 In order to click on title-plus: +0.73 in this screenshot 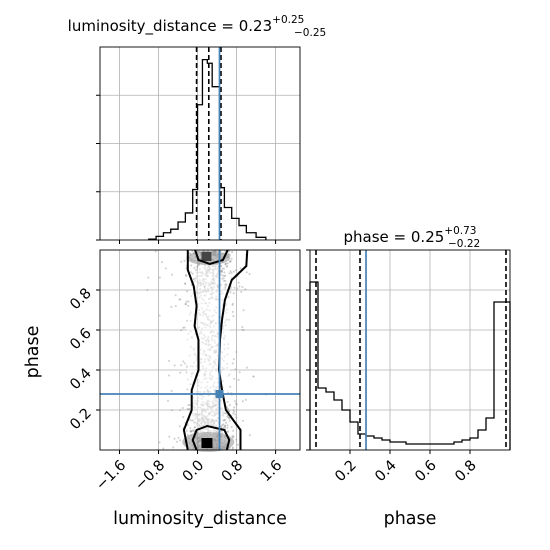, I will do `click(460, 231)`.